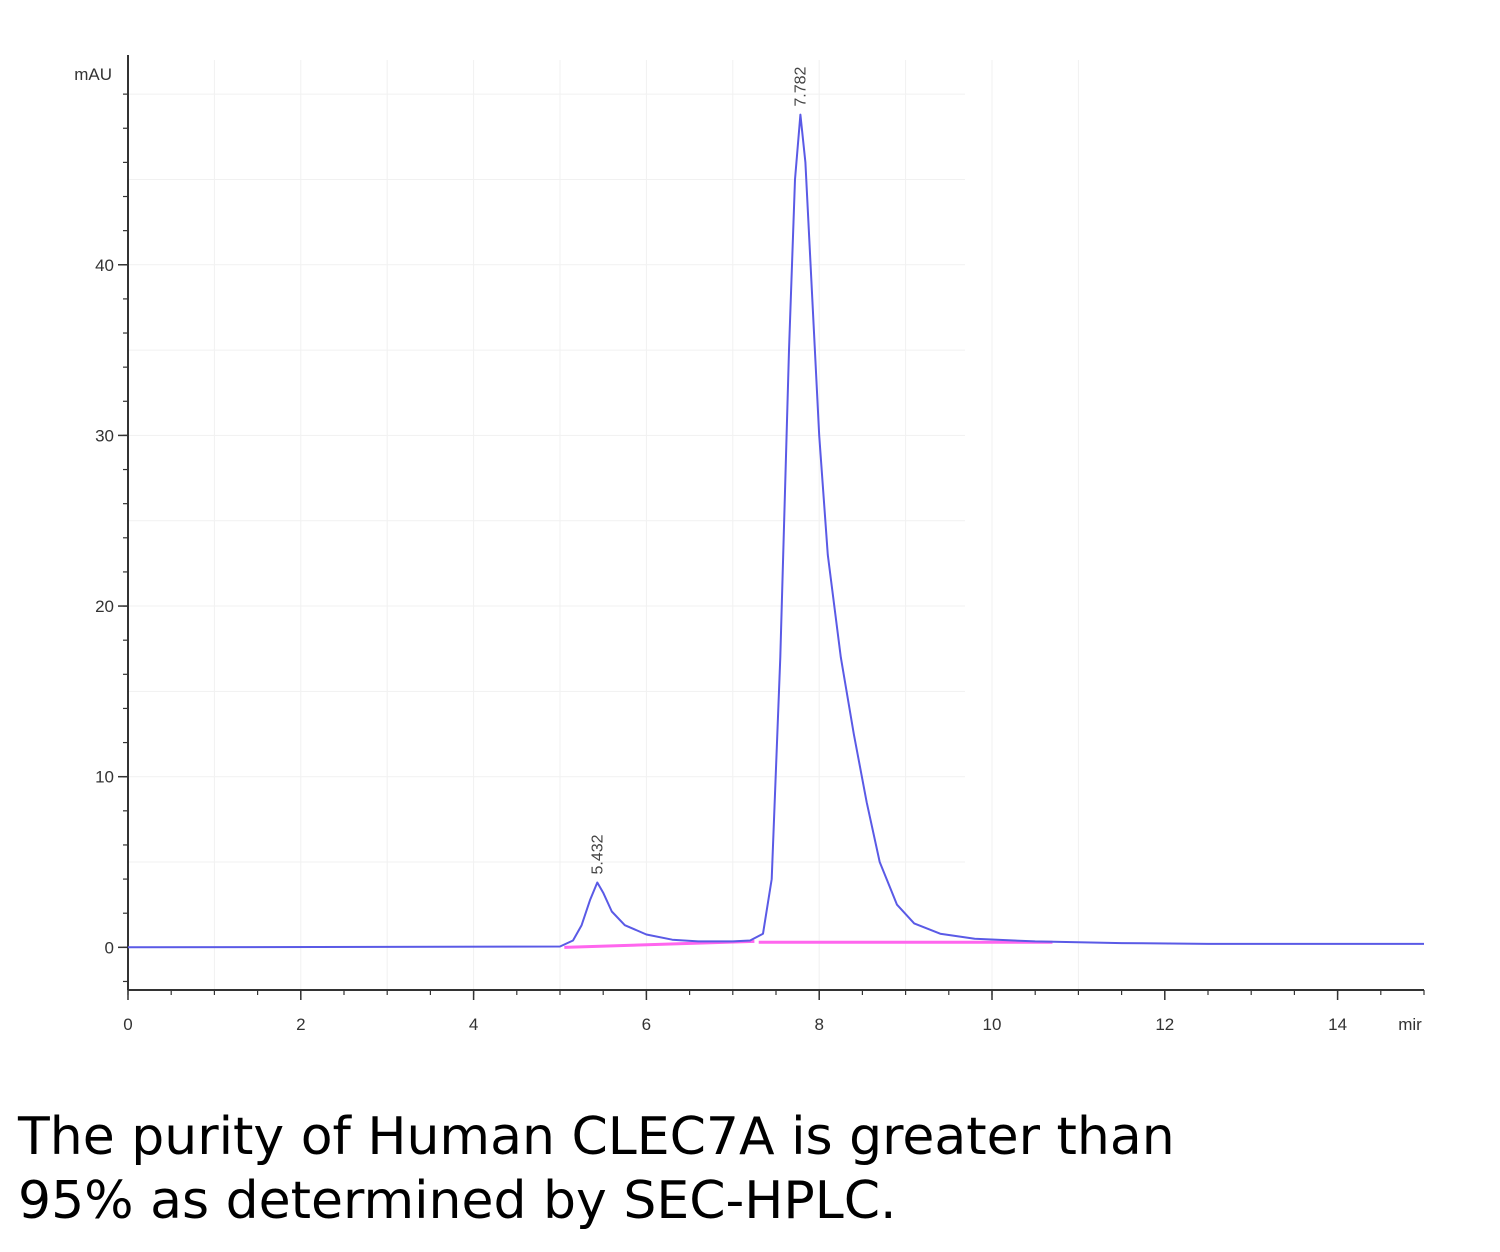 The width and height of the screenshot is (1500, 1252). Describe the element at coordinates (1337, 1024) in the screenshot. I see `x-tick-label: 14` at that location.